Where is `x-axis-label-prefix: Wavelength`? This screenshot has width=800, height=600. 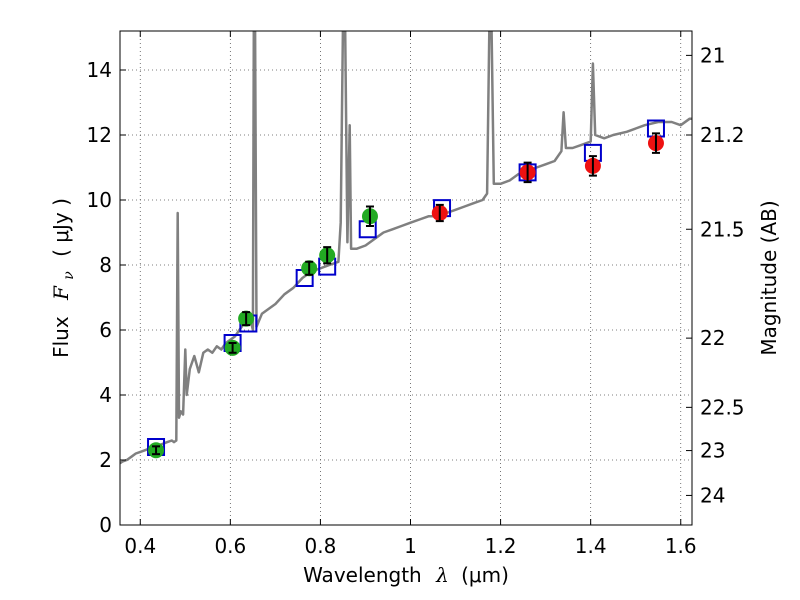 x-axis-label-prefix: Wavelength is located at coordinates (362, 575).